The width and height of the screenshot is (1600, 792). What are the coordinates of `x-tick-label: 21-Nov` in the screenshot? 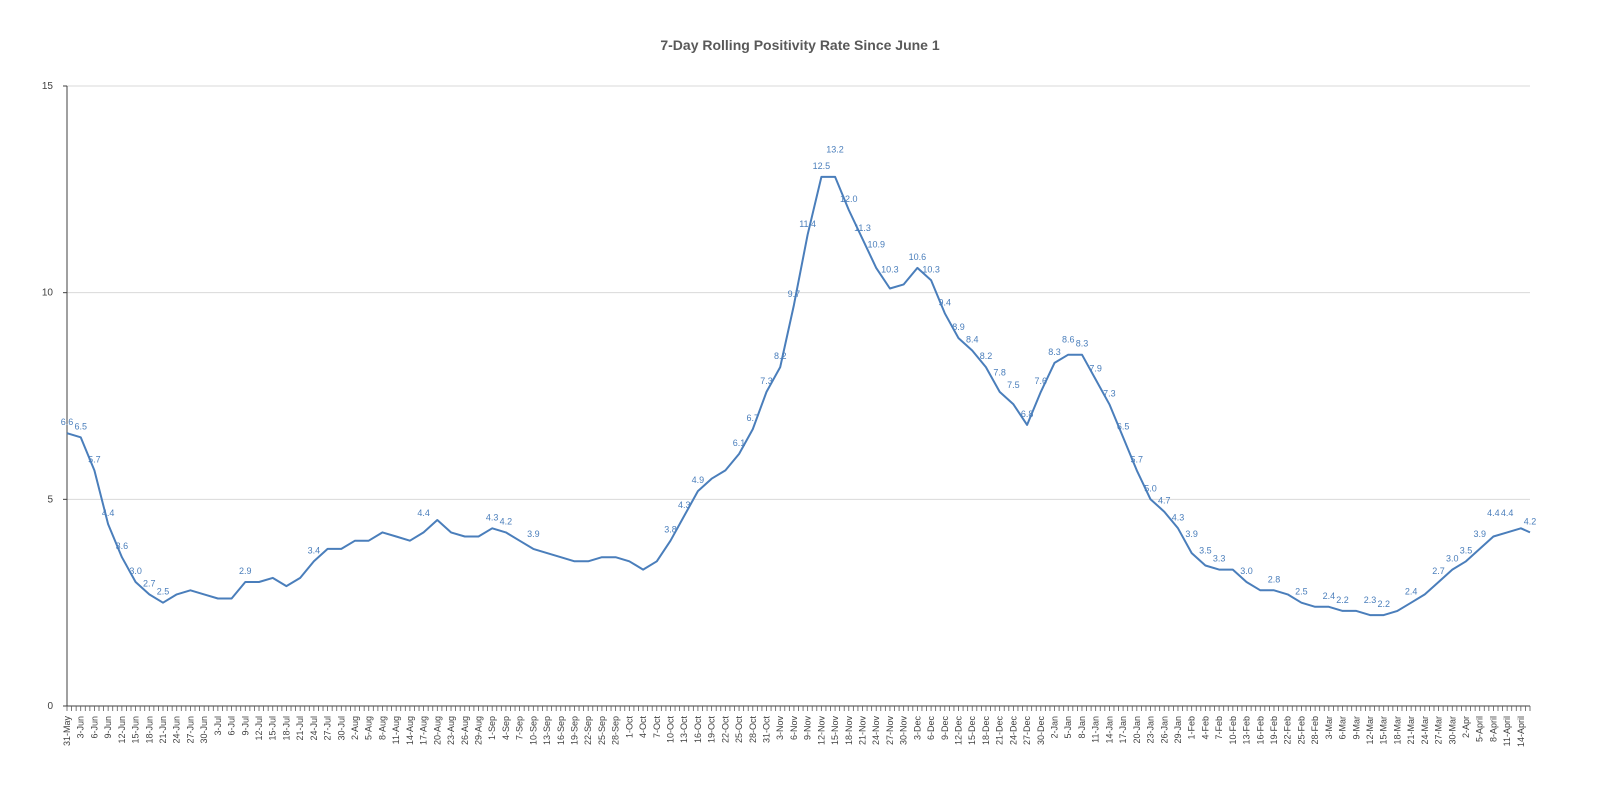 It's located at (863, 731).